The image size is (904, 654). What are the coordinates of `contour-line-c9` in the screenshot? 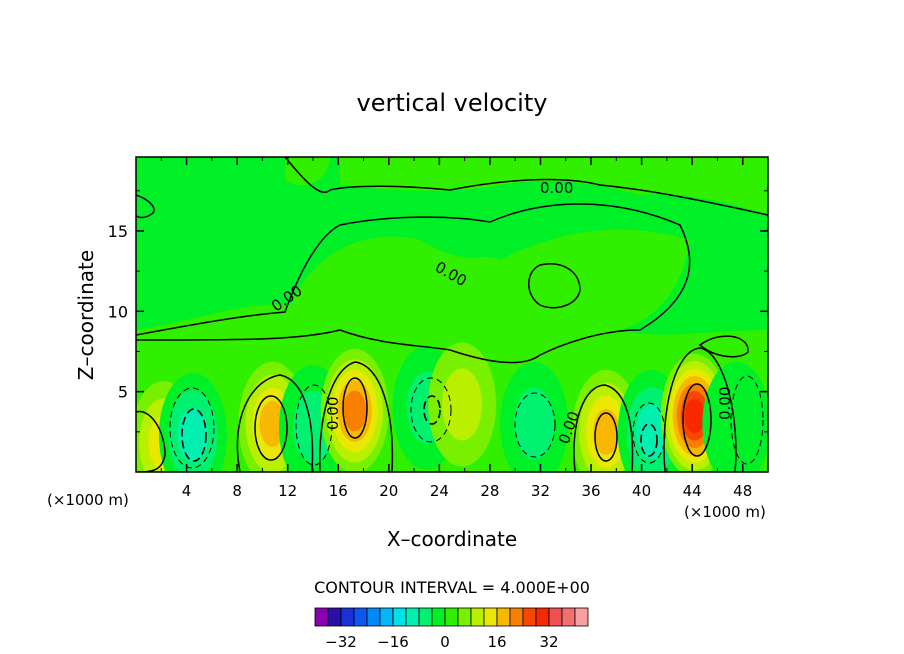 It's located at (697, 420).